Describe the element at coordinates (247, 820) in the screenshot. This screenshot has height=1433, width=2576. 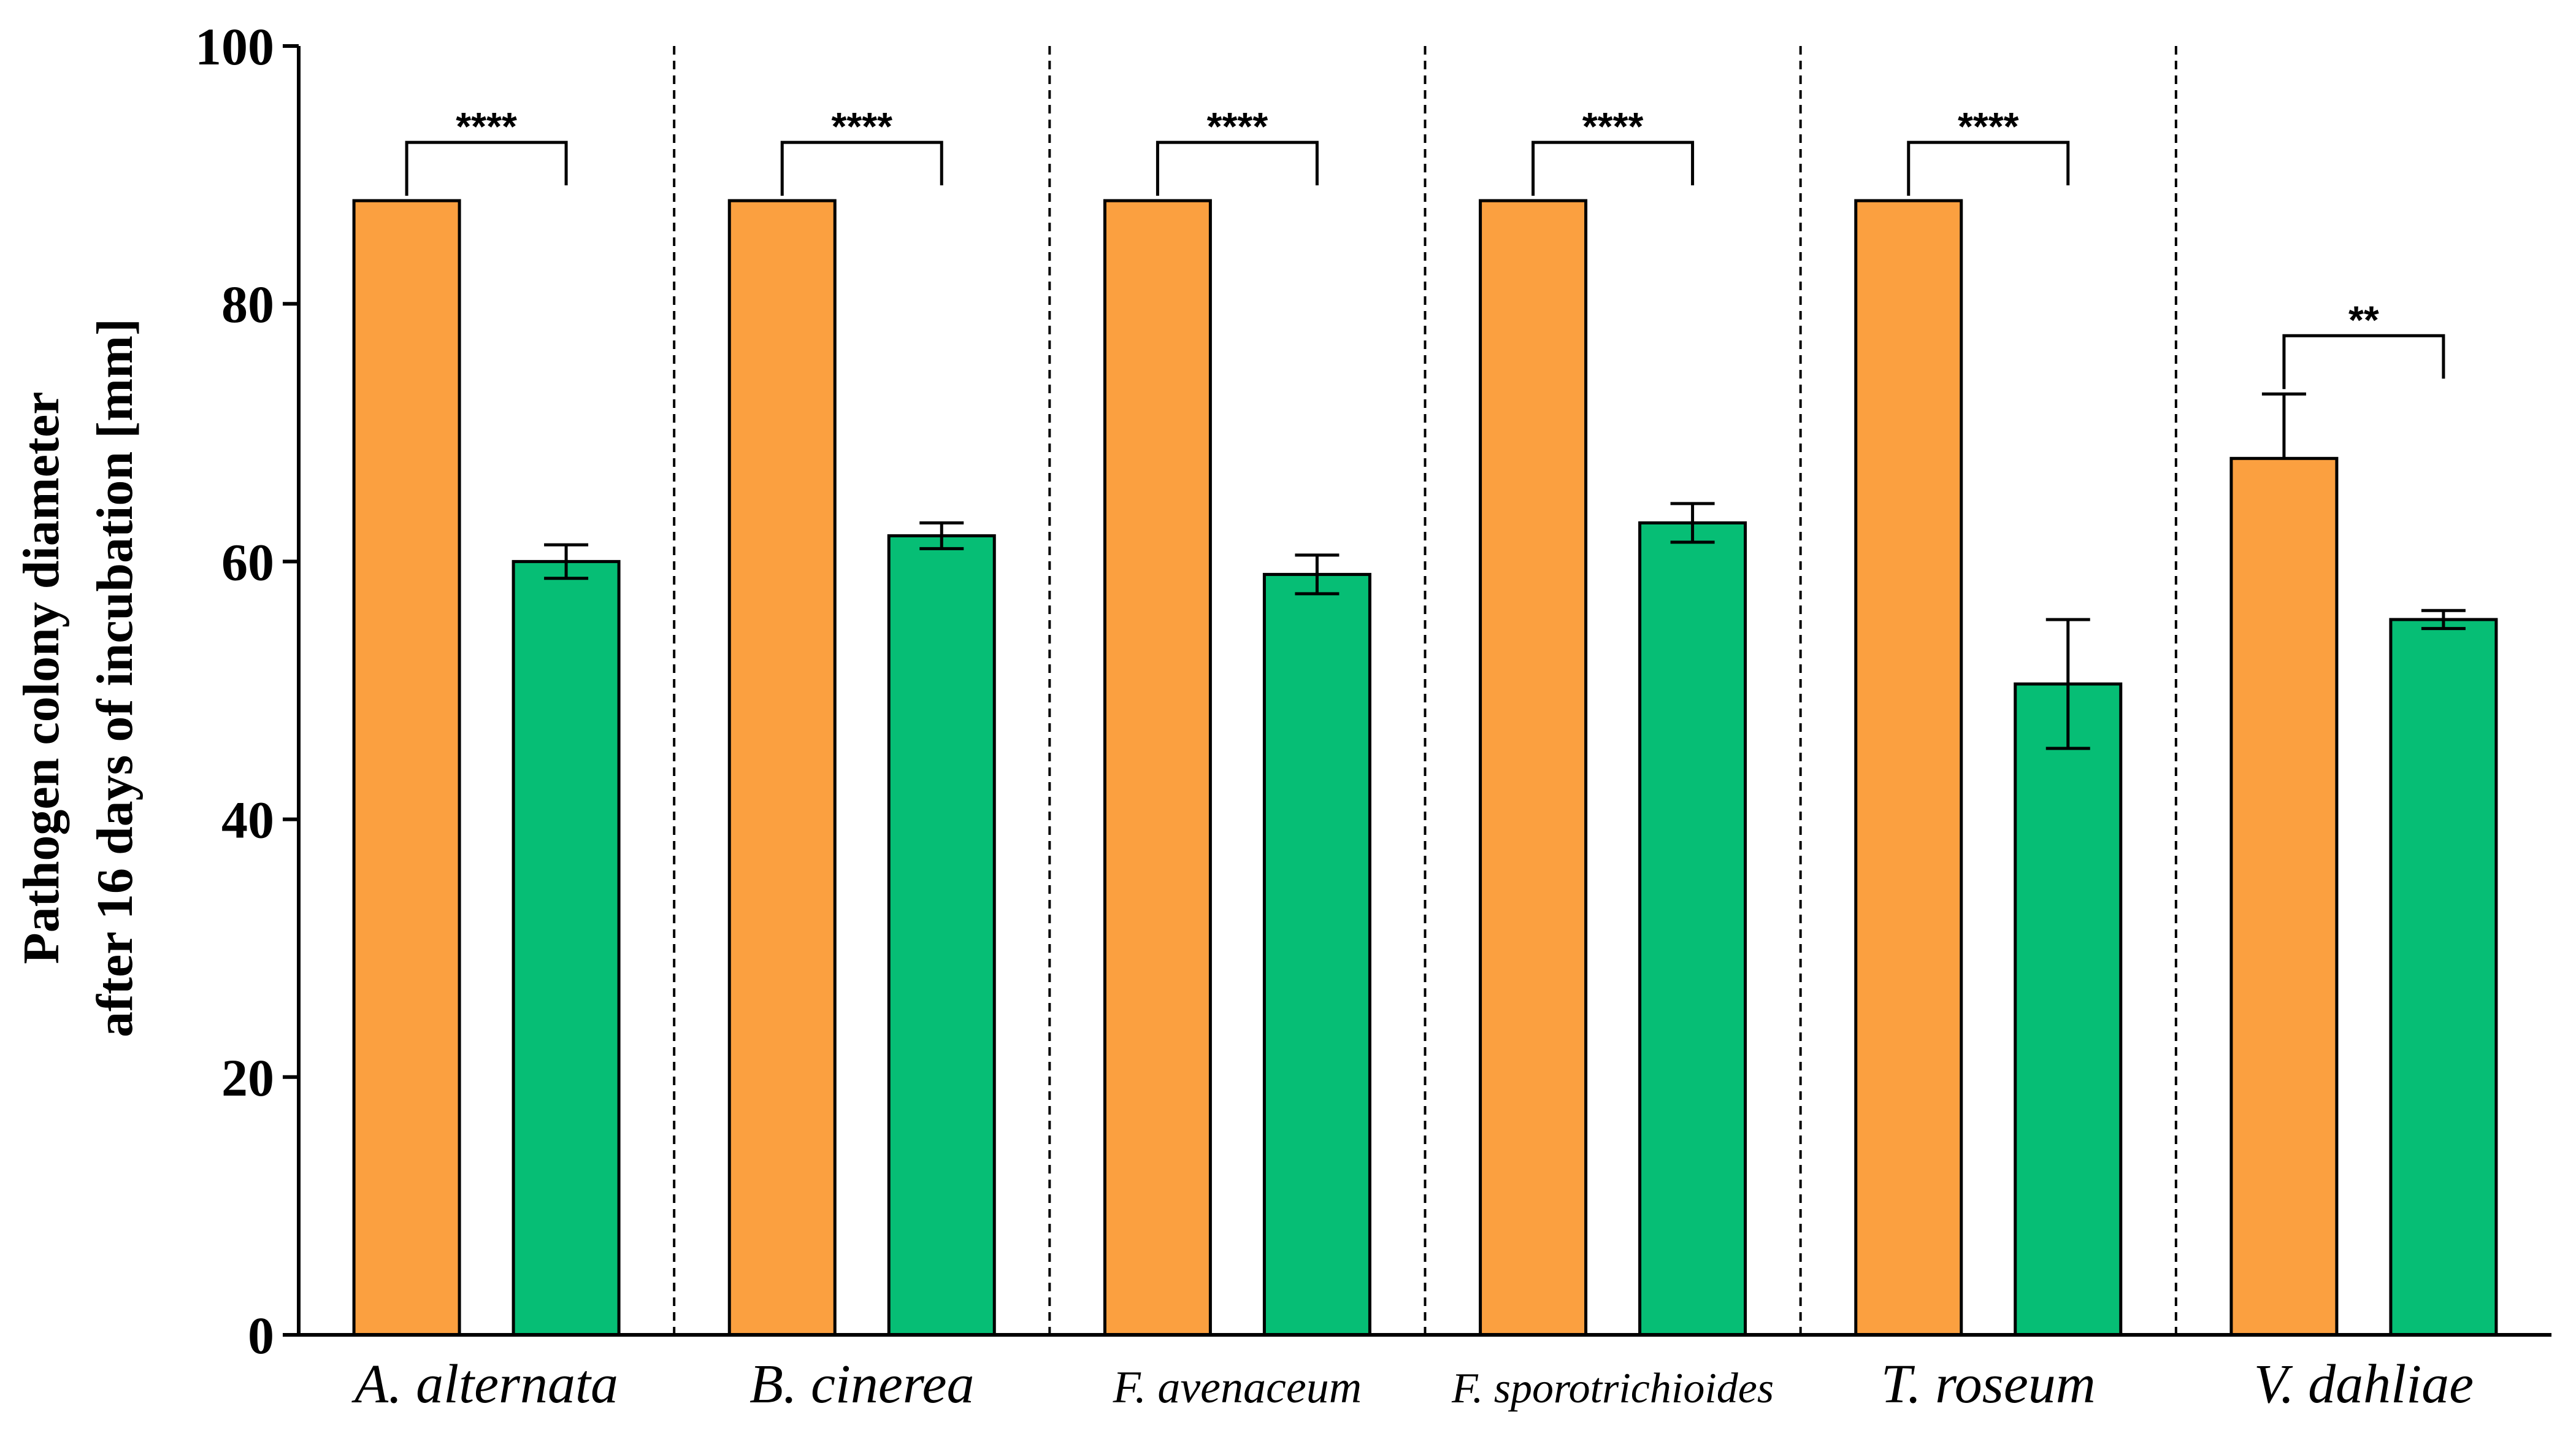
I see `y-tick-label: 40` at that location.